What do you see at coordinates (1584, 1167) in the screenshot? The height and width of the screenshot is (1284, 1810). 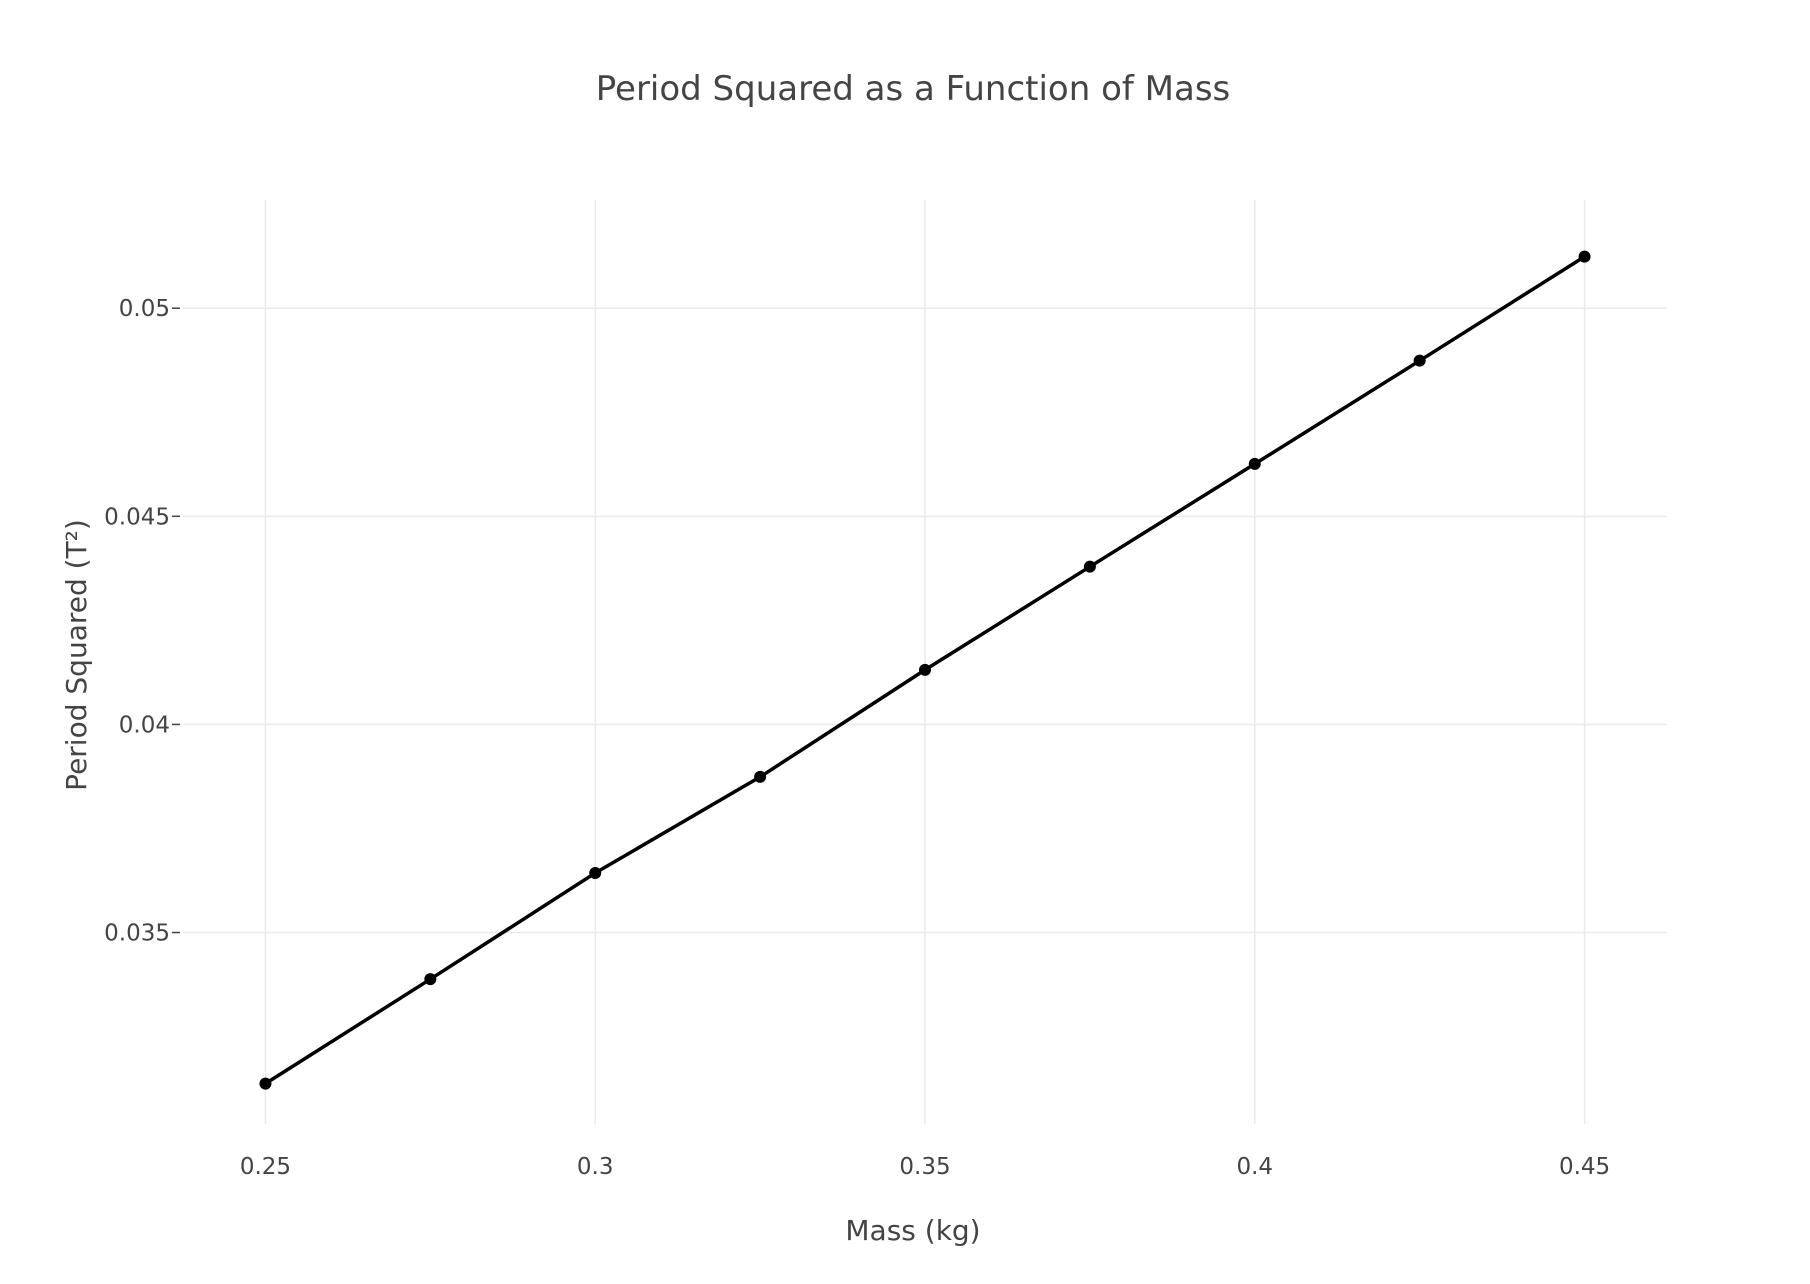 I see `x-tick-label: 0.45` at bounding box center [1584, 1167].